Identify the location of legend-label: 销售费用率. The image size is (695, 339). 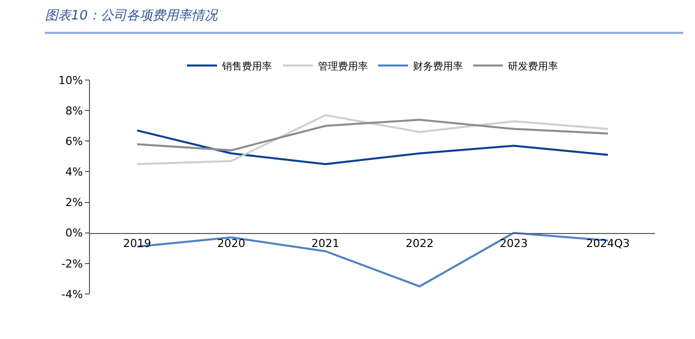
(246, 66).